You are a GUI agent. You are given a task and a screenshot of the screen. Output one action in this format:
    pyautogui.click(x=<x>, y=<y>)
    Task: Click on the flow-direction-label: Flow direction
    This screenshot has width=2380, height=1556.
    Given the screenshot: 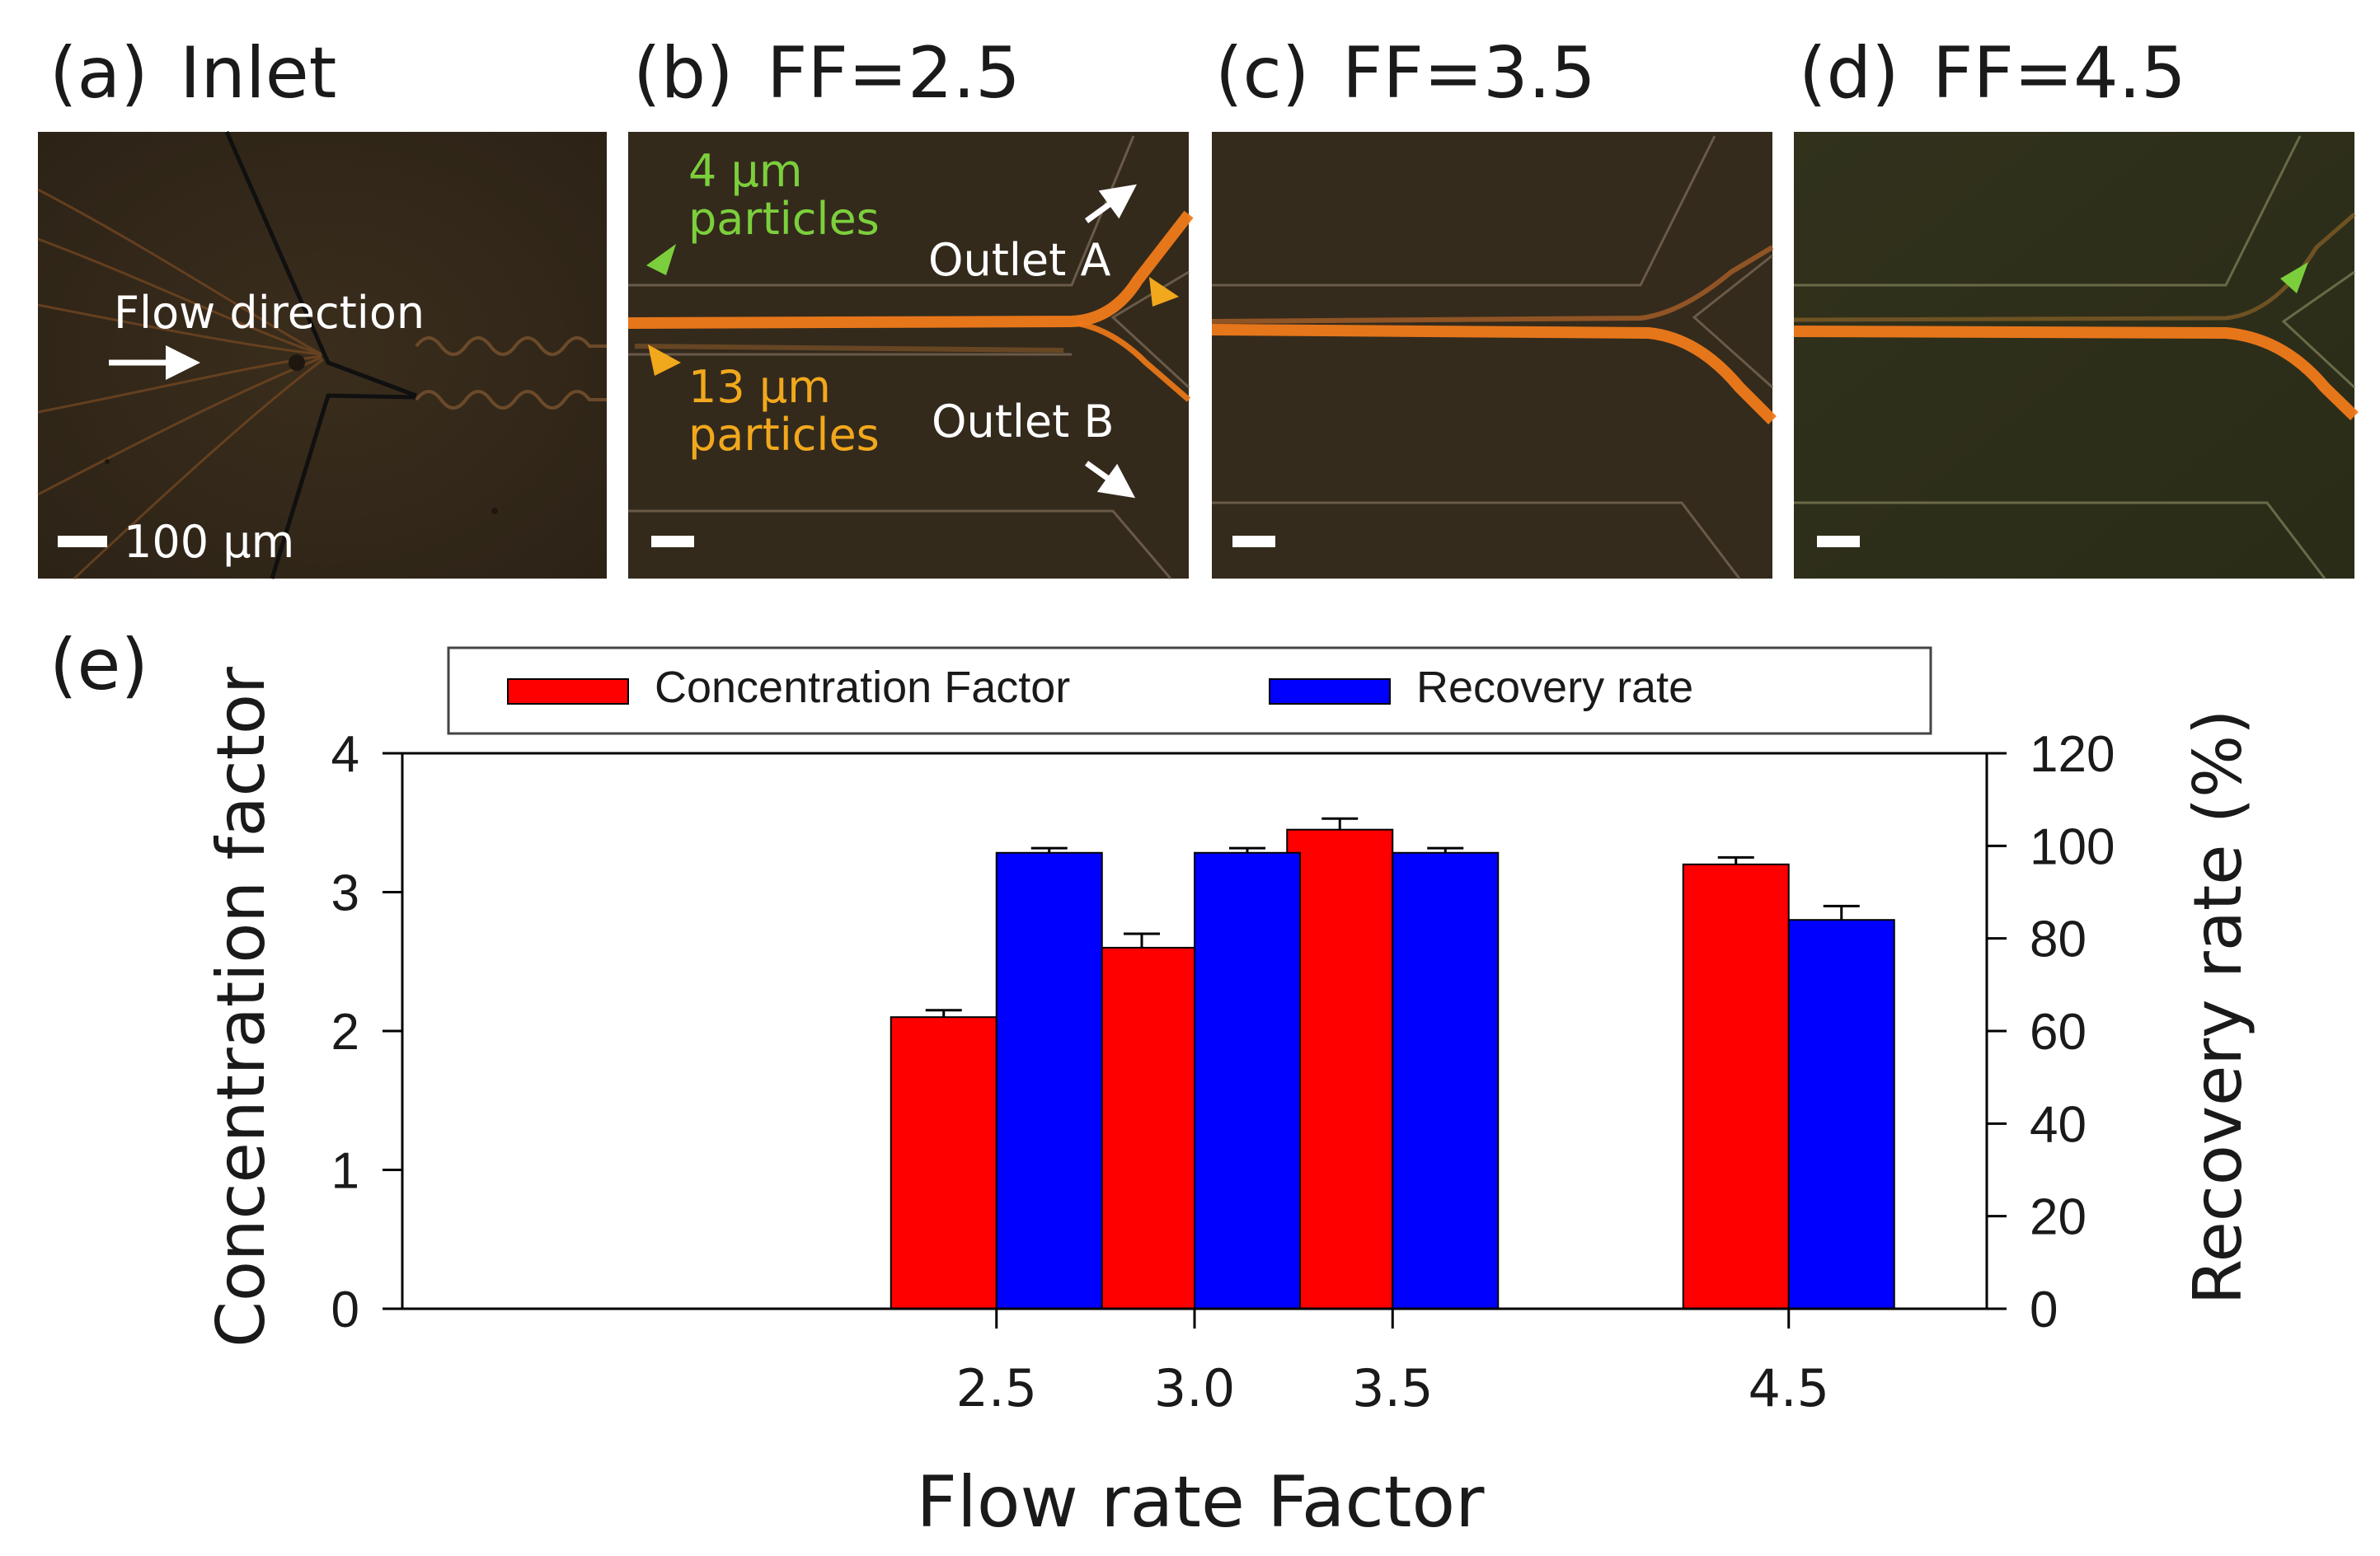 What is the action you would take?
    pyautogui.click(x=269, y=313)
    